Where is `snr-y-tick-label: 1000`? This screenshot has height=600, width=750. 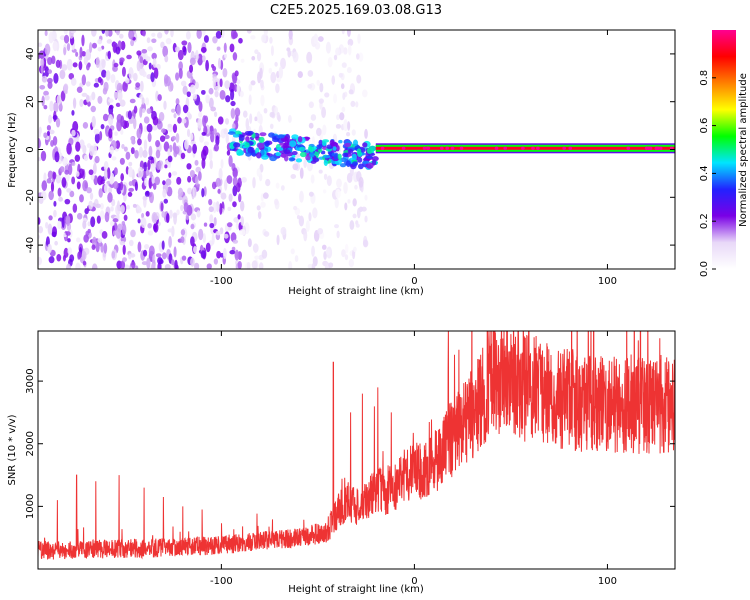 snr-y-tick-label: 1000 is located at coordinates (30, 506).